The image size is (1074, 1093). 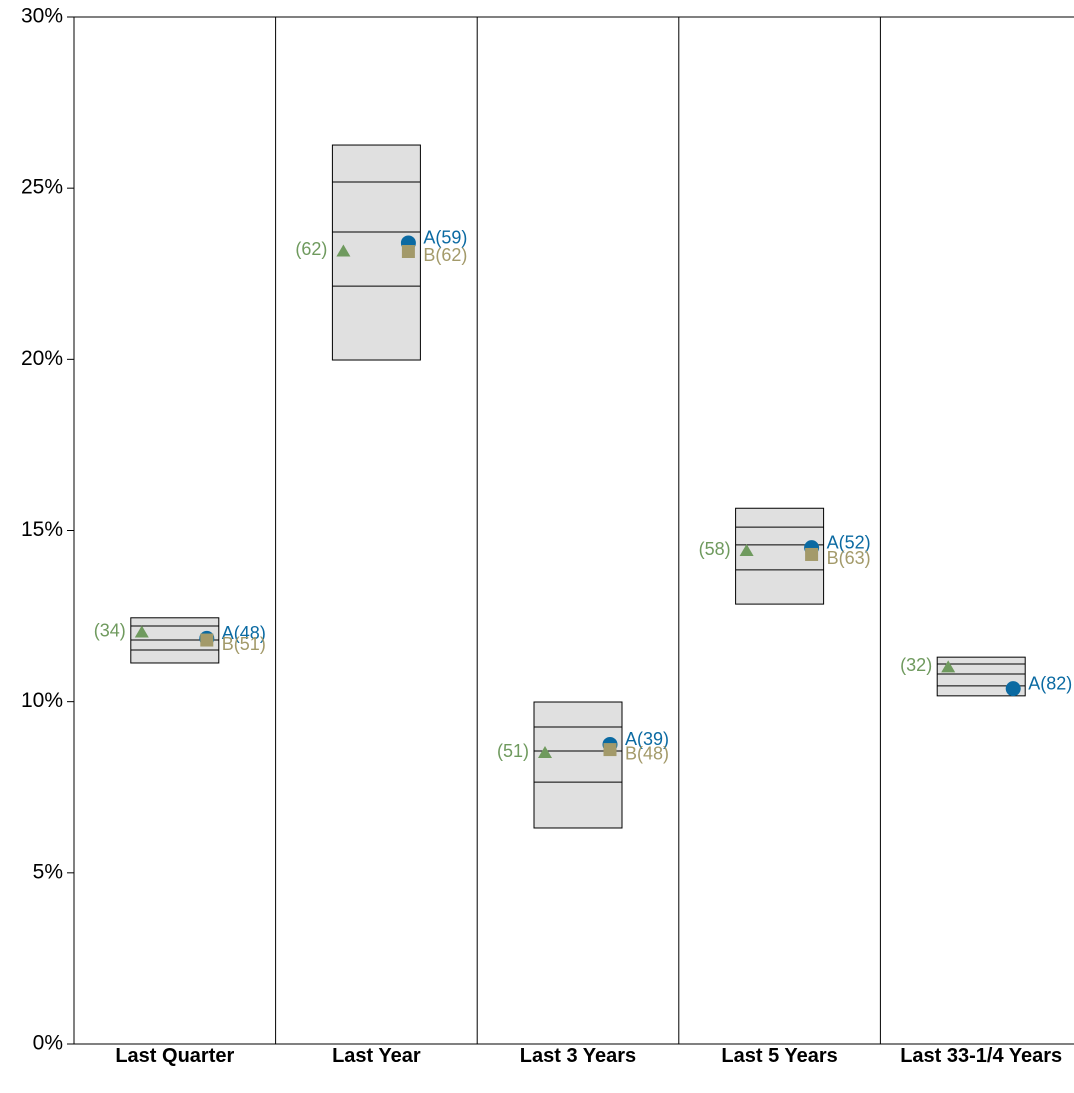 I want to click on y-tick-label: 10%, so click(x=42, y=700).